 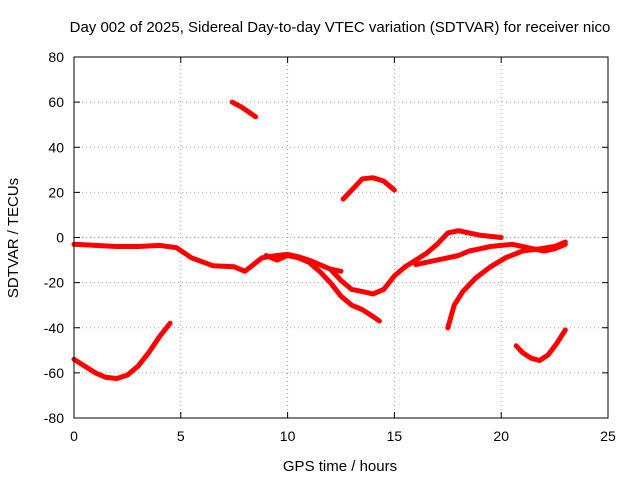 I want to click on y-tick-label: -80, so click(x=54, y=418).